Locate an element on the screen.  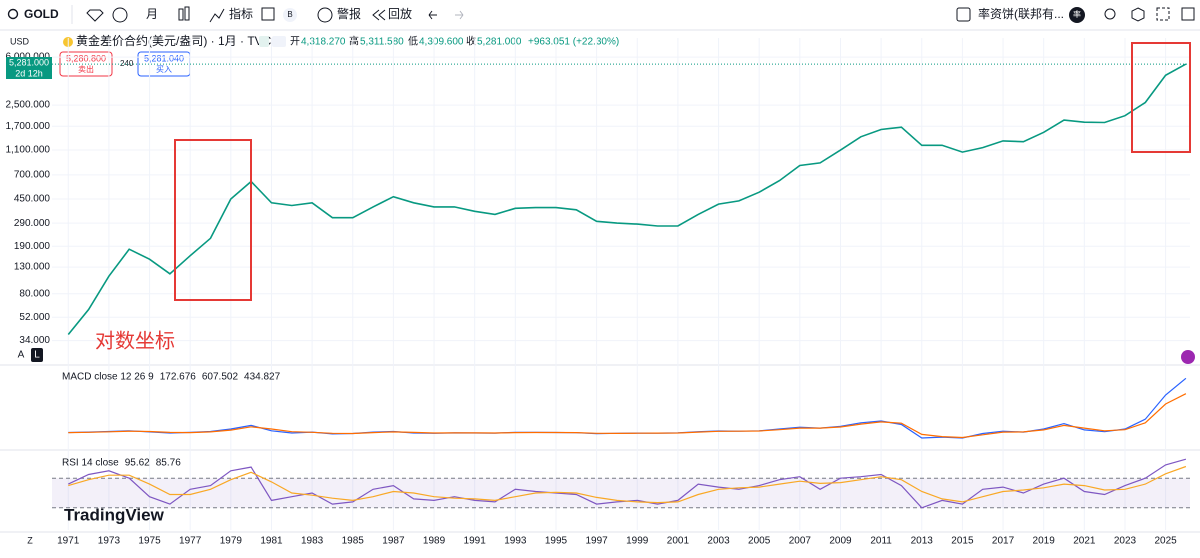
redo-icon is located at coordinates (459, 15).